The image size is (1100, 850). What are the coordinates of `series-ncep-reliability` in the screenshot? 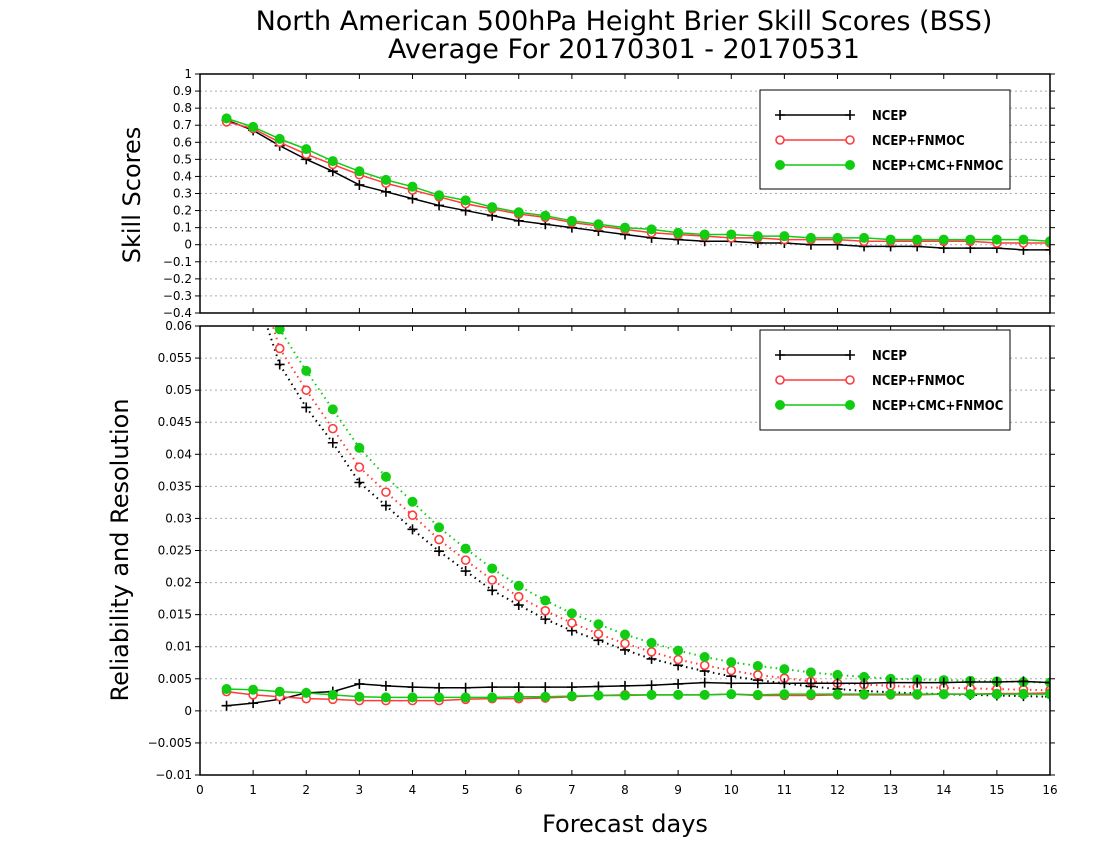 It's located at (635, 693).